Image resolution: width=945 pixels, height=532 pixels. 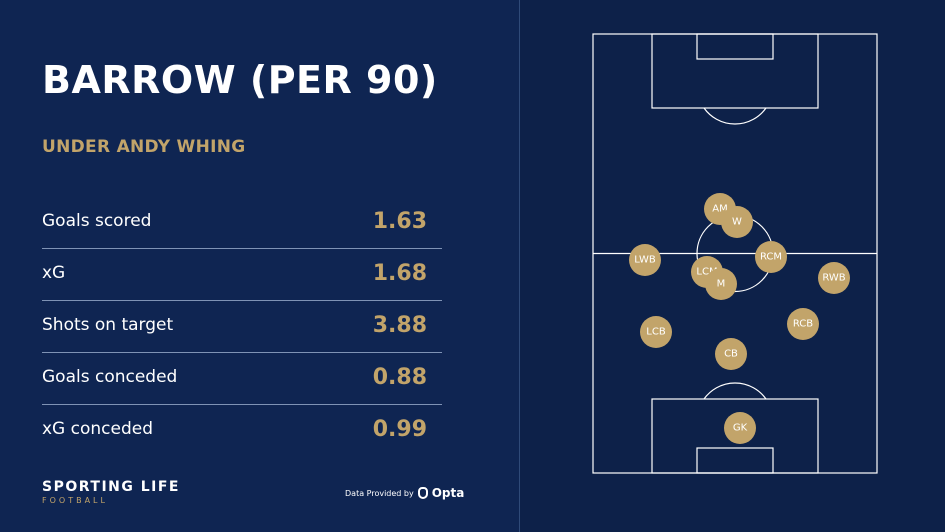 I want to click on player-label: RCM, so click(x=771, y=257).